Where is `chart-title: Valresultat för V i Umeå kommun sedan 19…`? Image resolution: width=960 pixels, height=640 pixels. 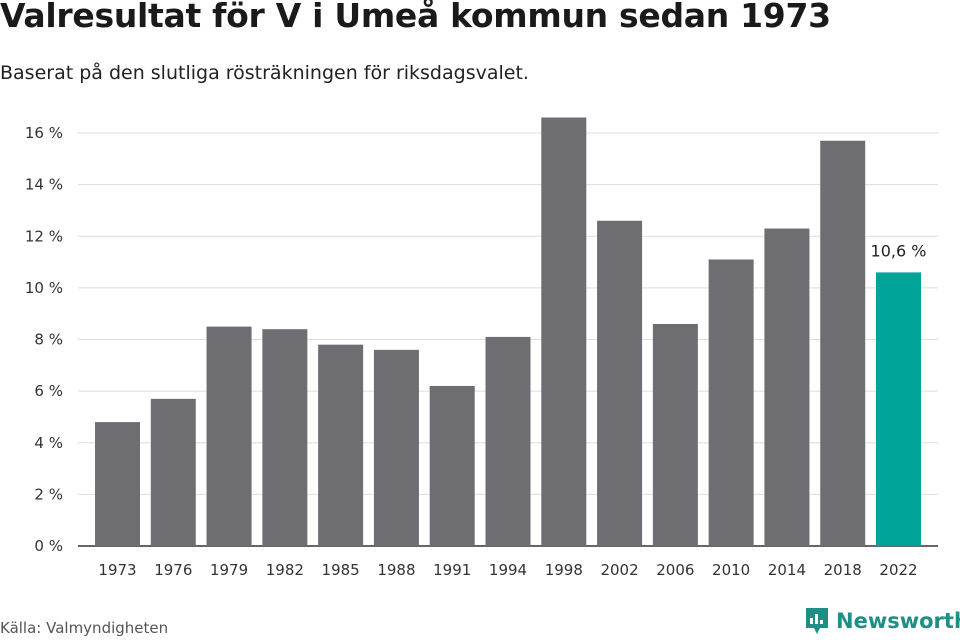 chart-title: Valresultat för V i Umeå kommun sedan 19… is located at coordinates (415, 17).